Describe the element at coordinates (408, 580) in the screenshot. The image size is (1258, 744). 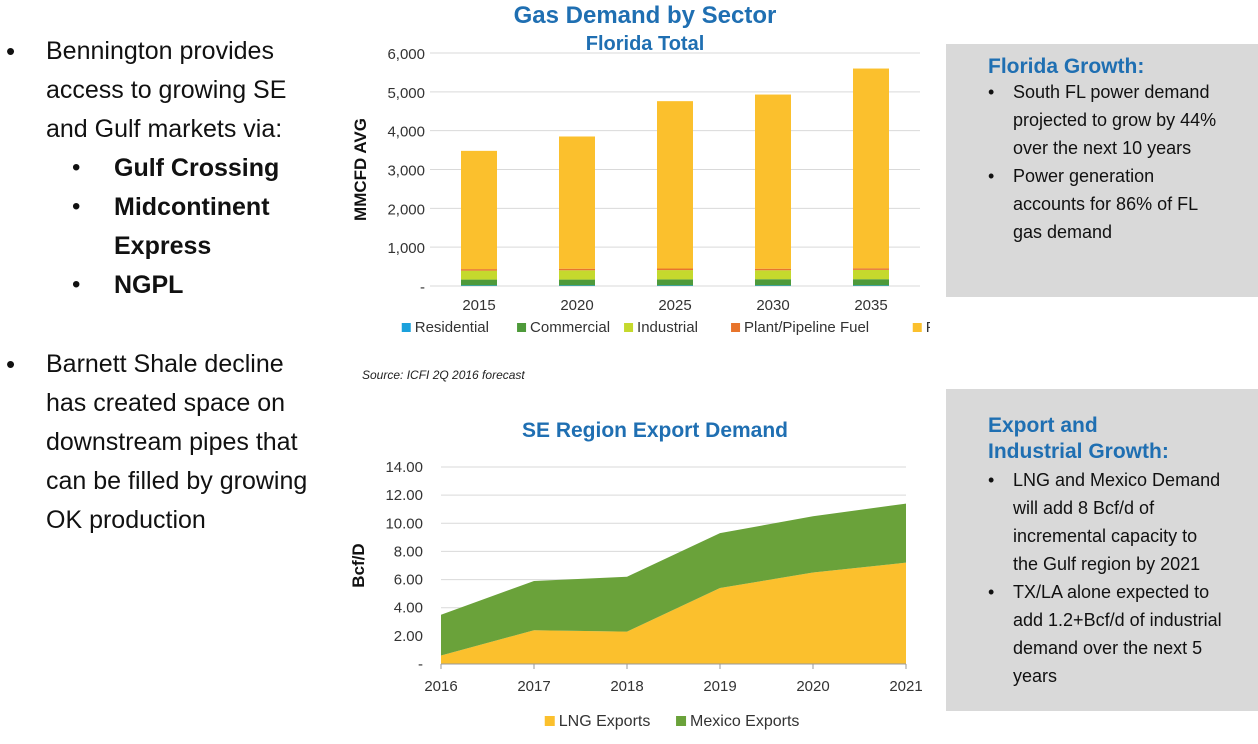
I see `y-tick-label: 6.00` at that location.